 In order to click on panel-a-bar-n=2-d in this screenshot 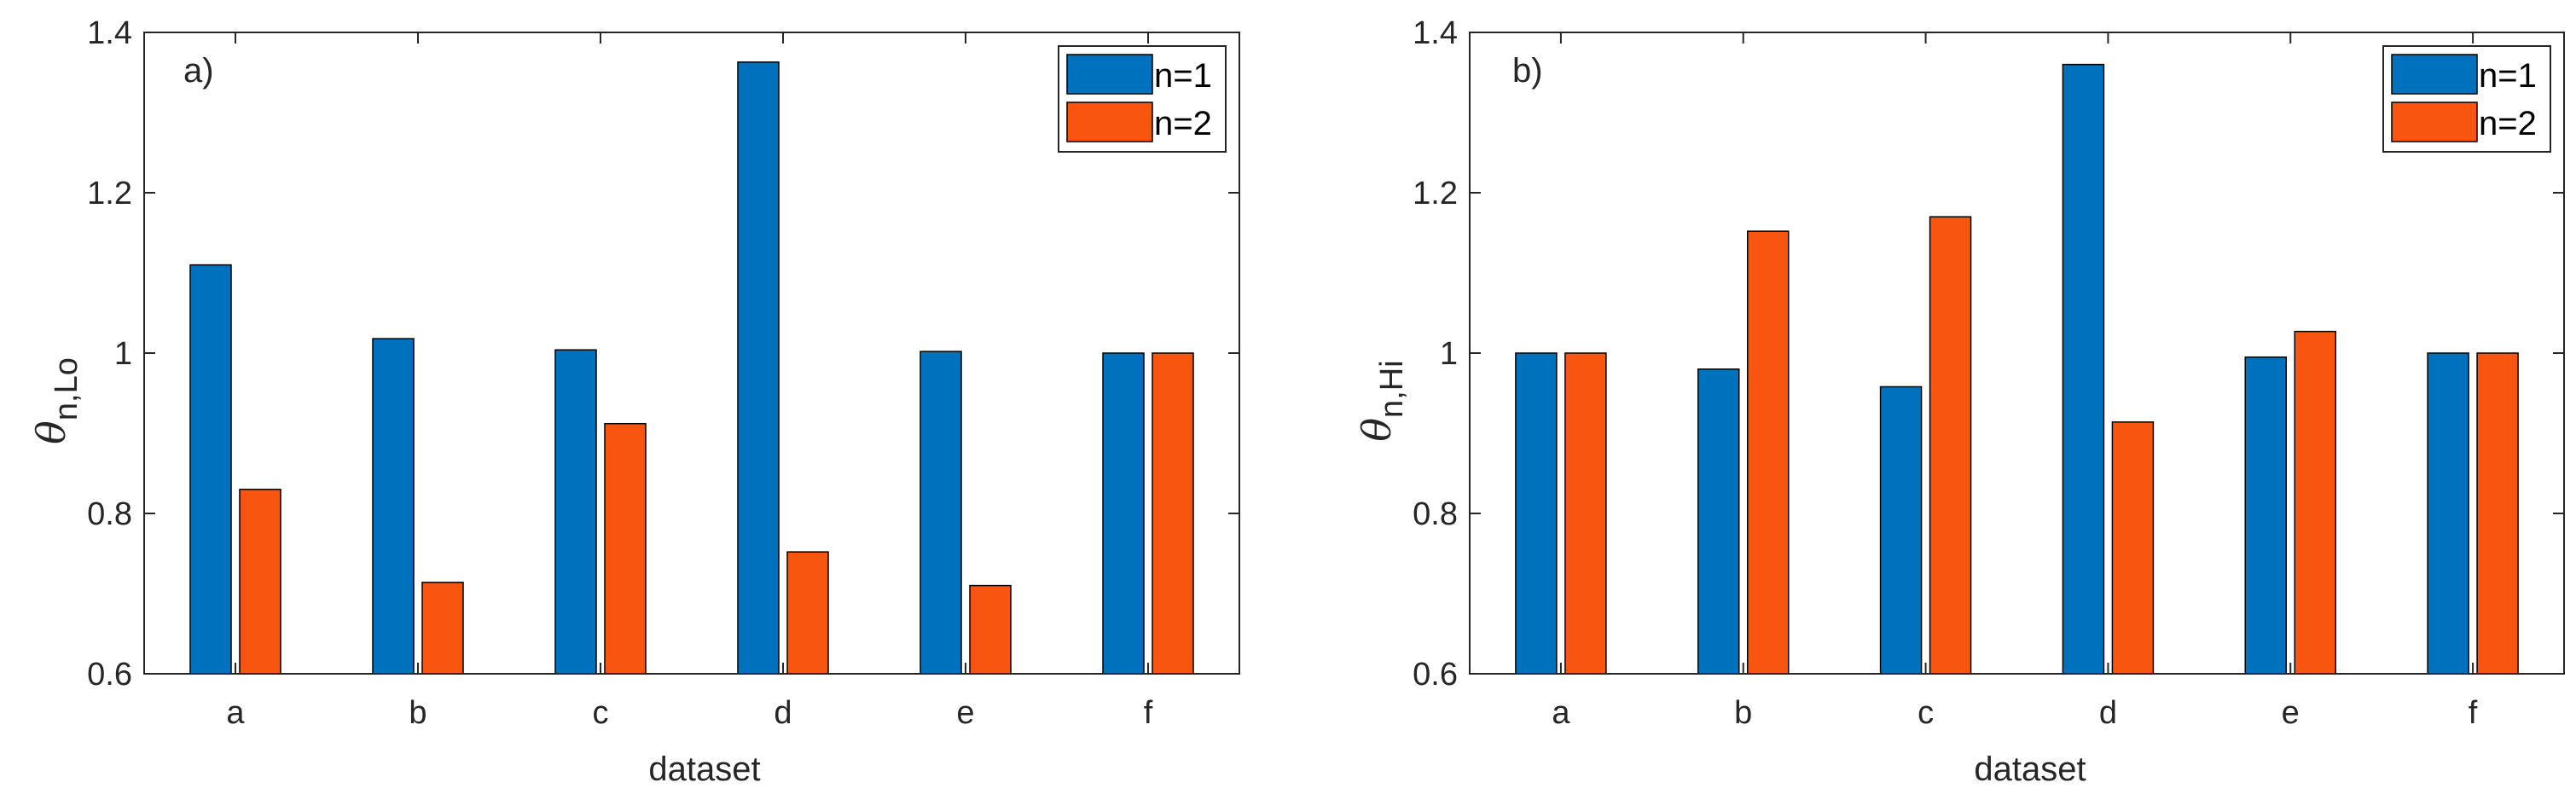, I will do `click(807, 613)`.